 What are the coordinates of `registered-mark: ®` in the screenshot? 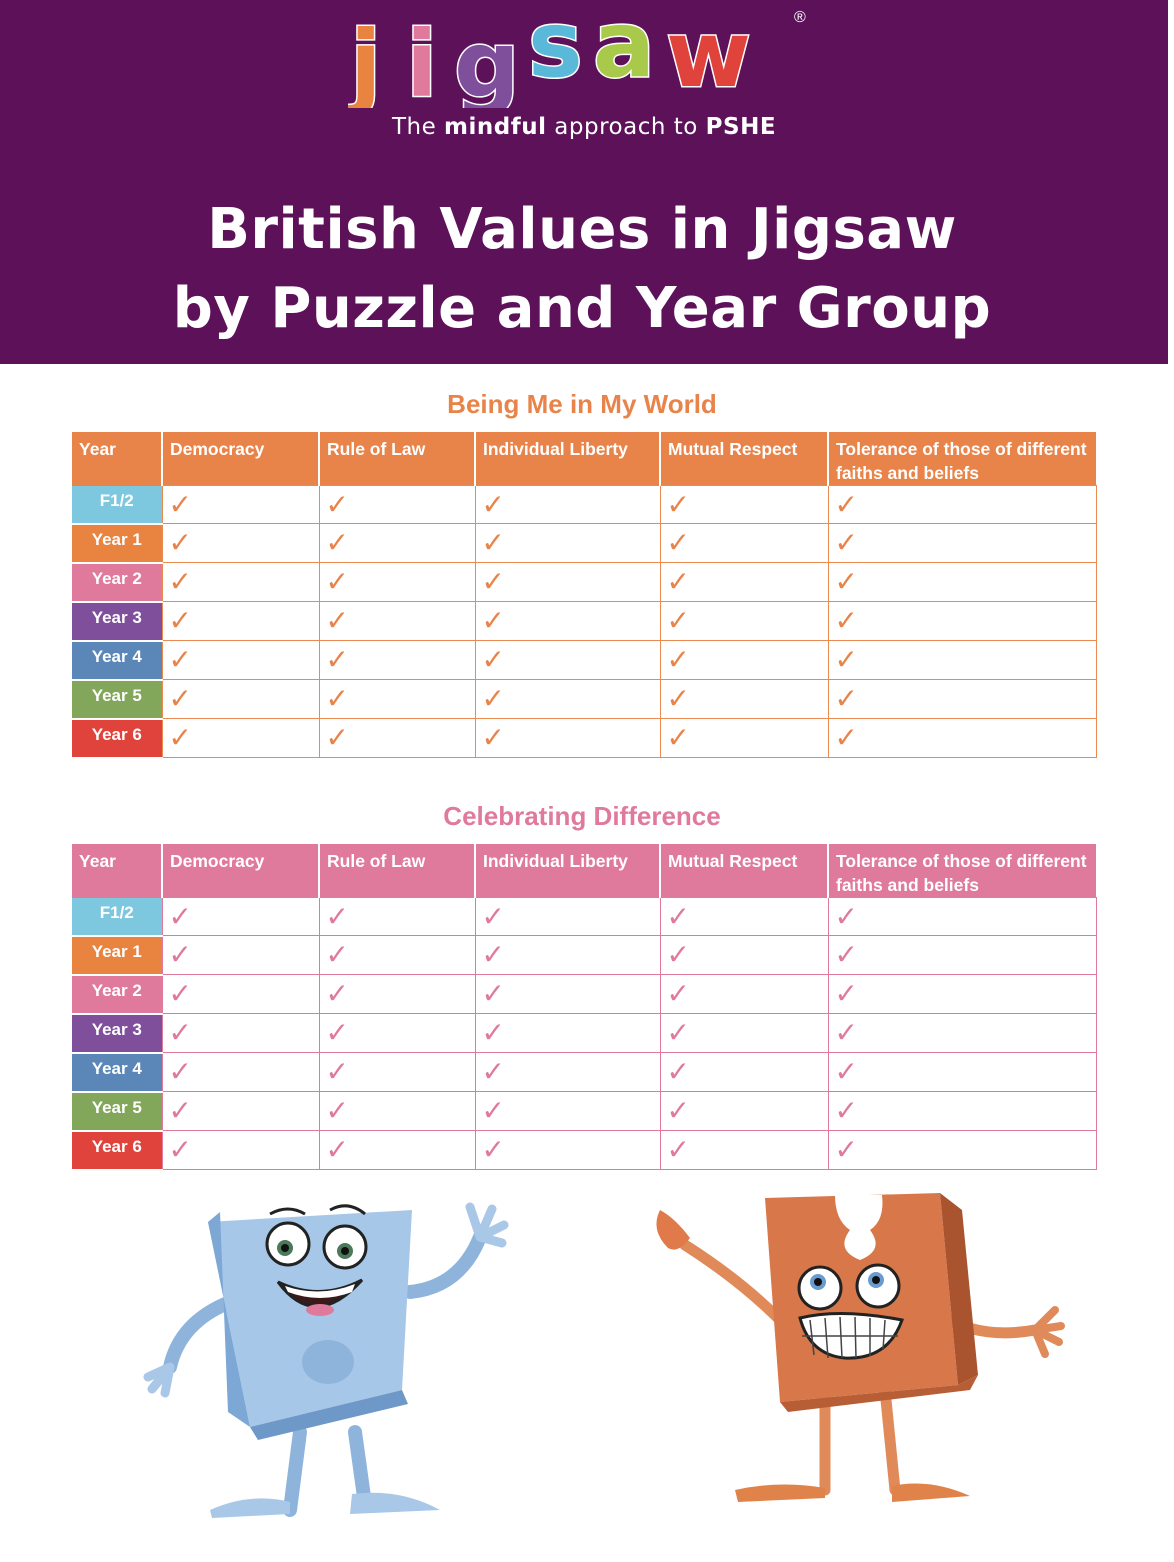 It's located at (800, 17).